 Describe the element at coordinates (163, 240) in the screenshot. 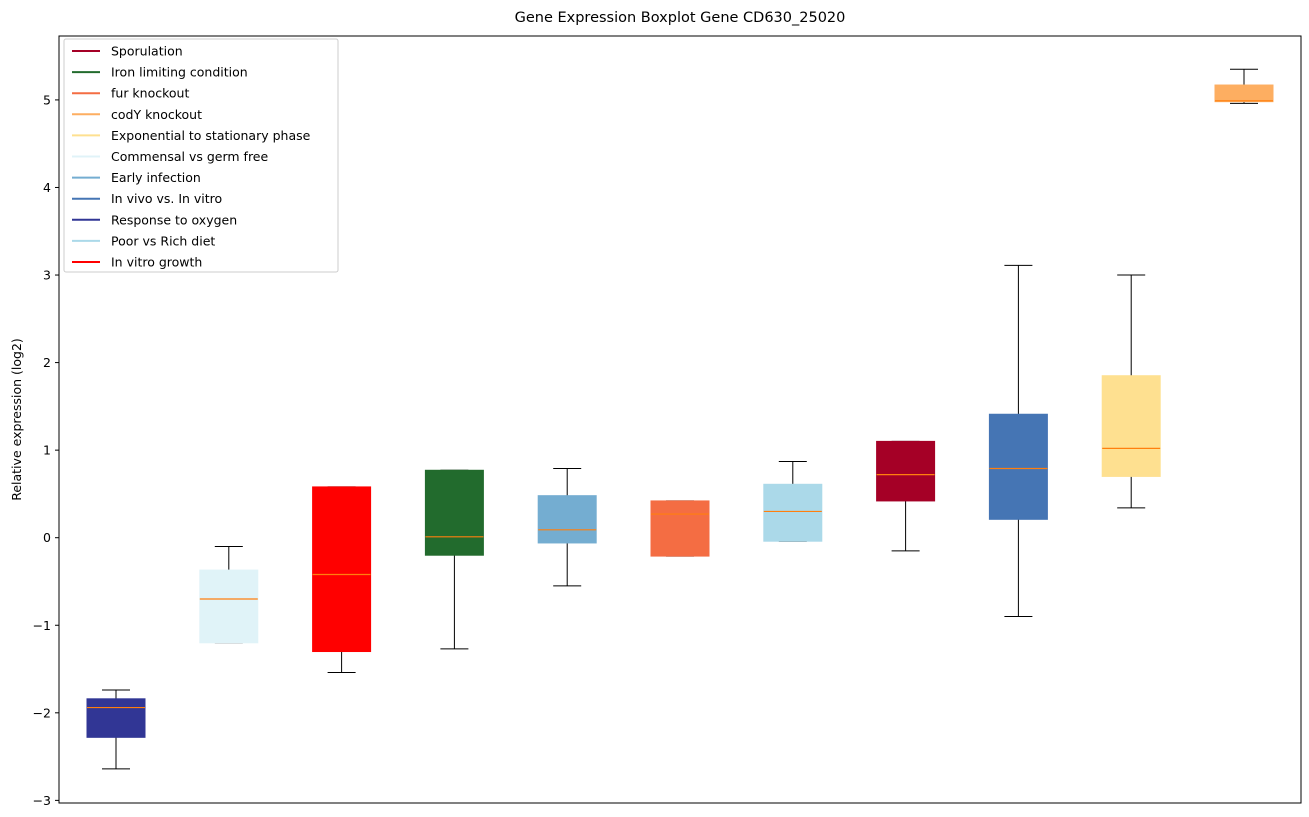

I see `legend-label: Poor vs Rich diet` at that location.